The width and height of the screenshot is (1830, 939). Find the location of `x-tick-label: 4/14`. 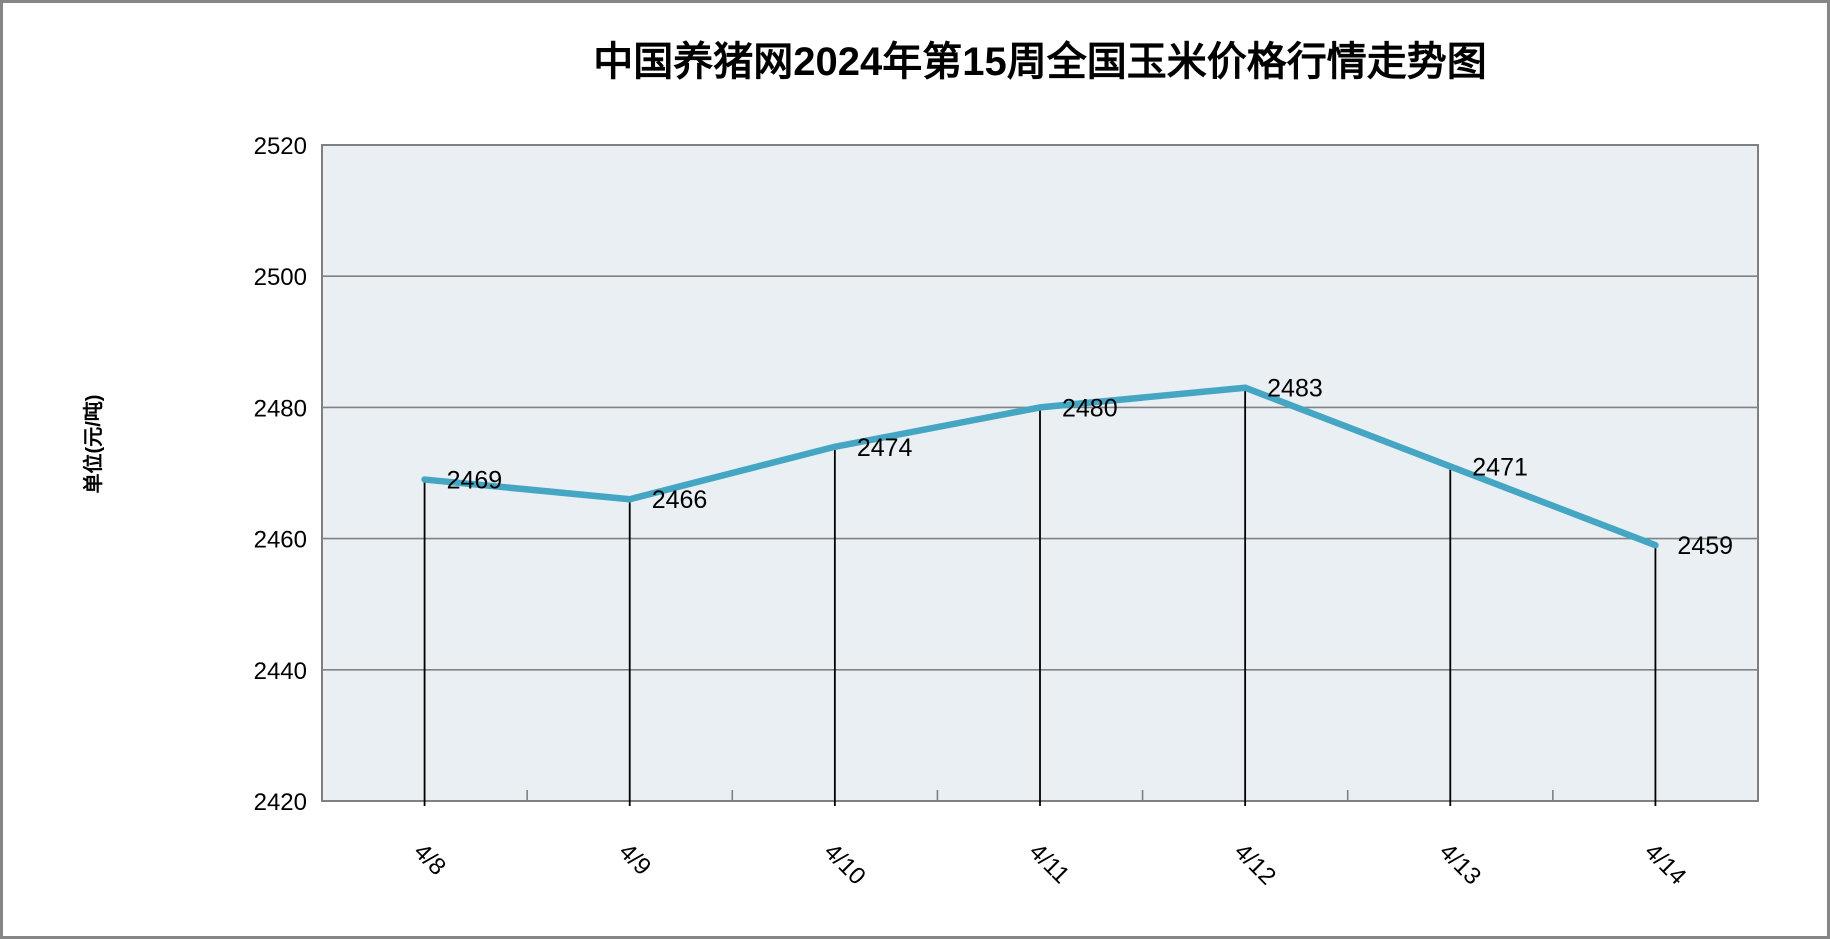

x-tick-label: 4/14 is located at coordinates (1665, 864).